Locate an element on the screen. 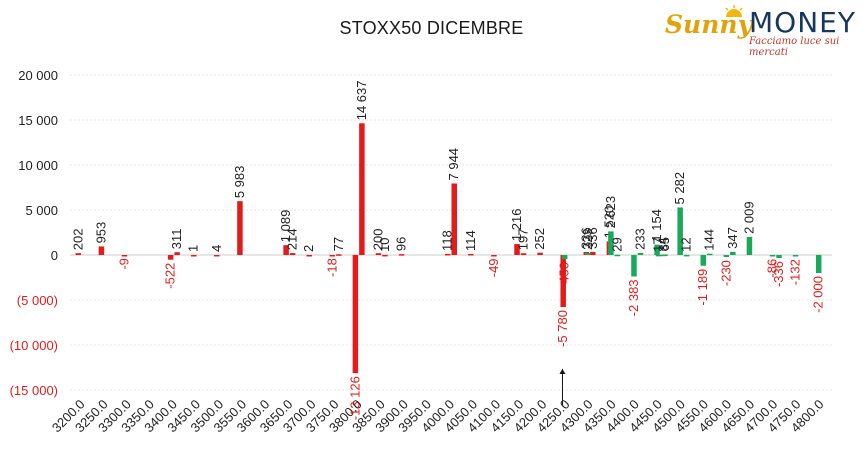 The width and height of the screenshot is (863, 458). chart-title: STOXX50 DICEMBRE is located at coordinates (431, 28).